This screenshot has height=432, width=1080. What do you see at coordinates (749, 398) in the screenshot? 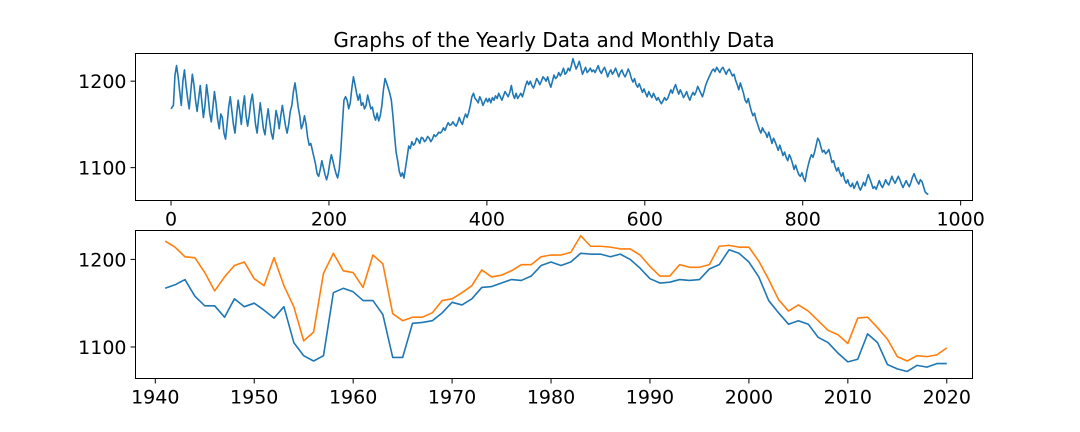
I see `monthly-x-tick-label: 2000` at bounding box center [749, 398].